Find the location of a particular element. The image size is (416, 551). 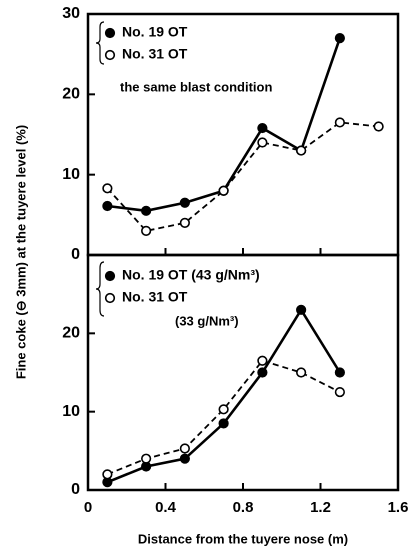

x-tick-label: 0 is located at coordinates (88, 507).